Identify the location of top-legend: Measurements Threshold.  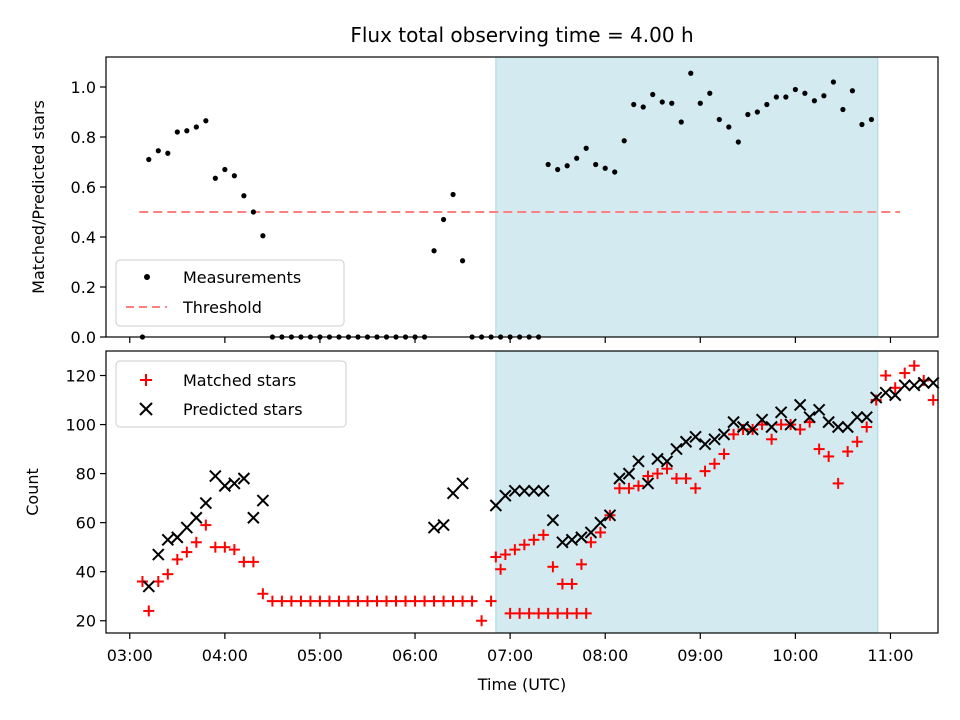
(230, 293).